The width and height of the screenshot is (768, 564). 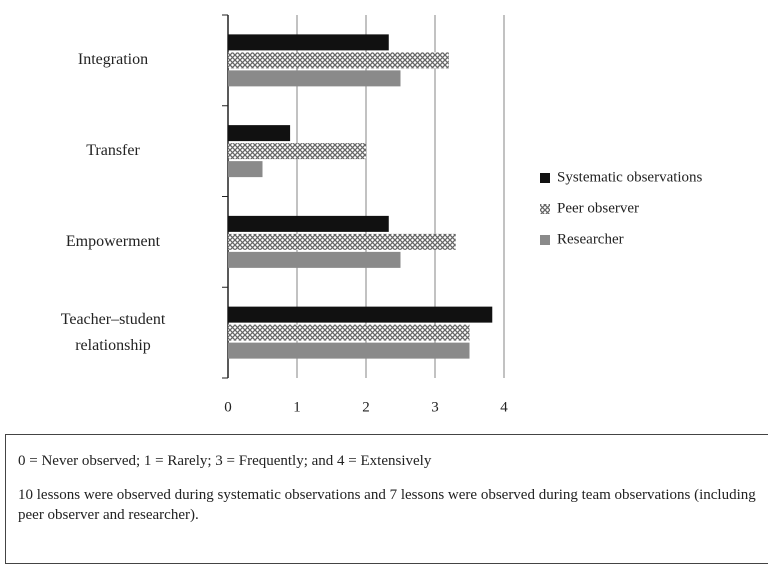 I want to click on y-tick-label: Integration, so click(x=113, y=60).